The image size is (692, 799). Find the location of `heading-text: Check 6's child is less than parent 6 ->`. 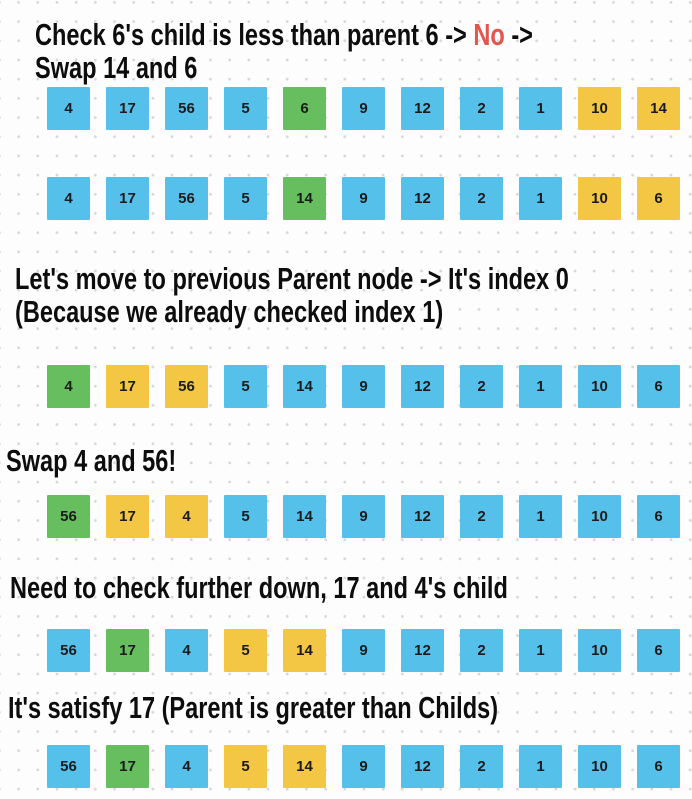

heading-text: Check 6's child is less than parent 6 -> is located at coordinates (254, 34).